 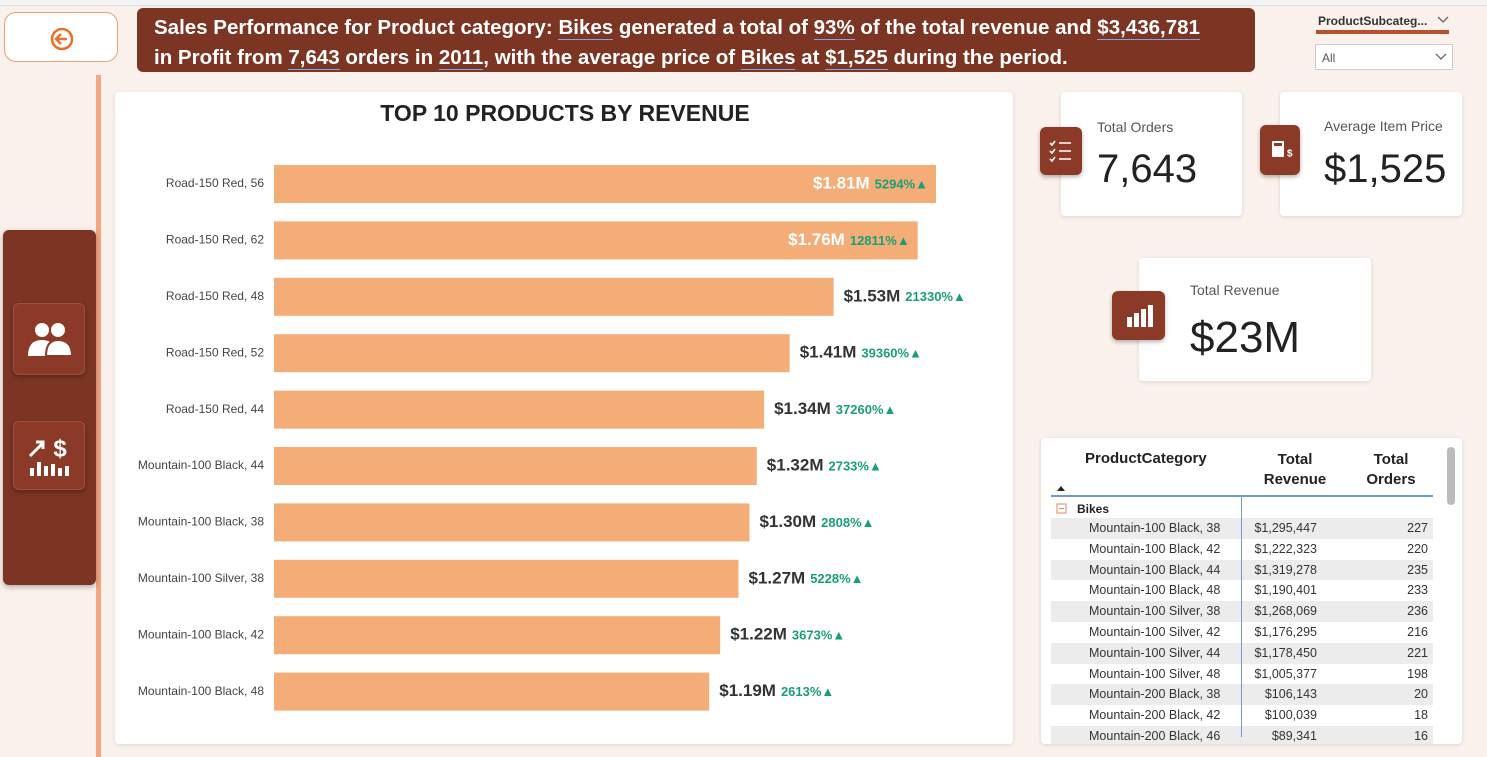 What do you see at coordinates (1285, 528) in the screenshot?
I see `cell-revenue: $1,295,447` at bounding box center [1285, 528].